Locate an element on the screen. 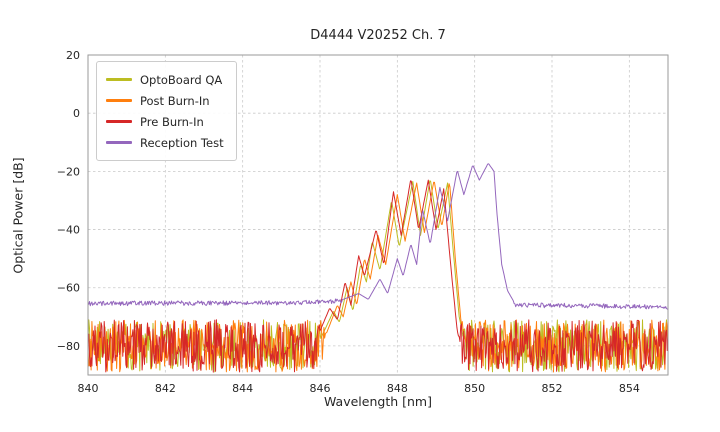  svg-text: 842 is located at coordinates (165, 388).